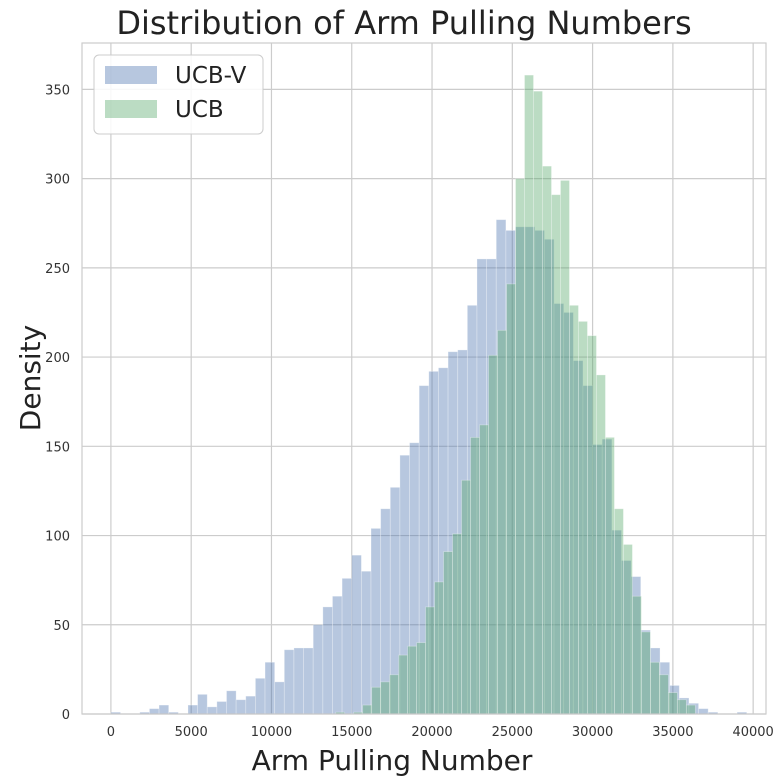 This screenshot has height=784, width=782. I want to click on x-tick-label: 0, so click(111, 732).